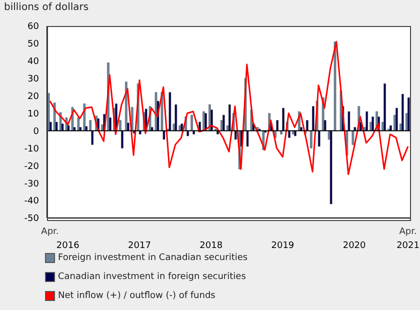 The height and width of the screenshot is (310, 420). I want to click on y-tick-label: -40, so click(32, 201).